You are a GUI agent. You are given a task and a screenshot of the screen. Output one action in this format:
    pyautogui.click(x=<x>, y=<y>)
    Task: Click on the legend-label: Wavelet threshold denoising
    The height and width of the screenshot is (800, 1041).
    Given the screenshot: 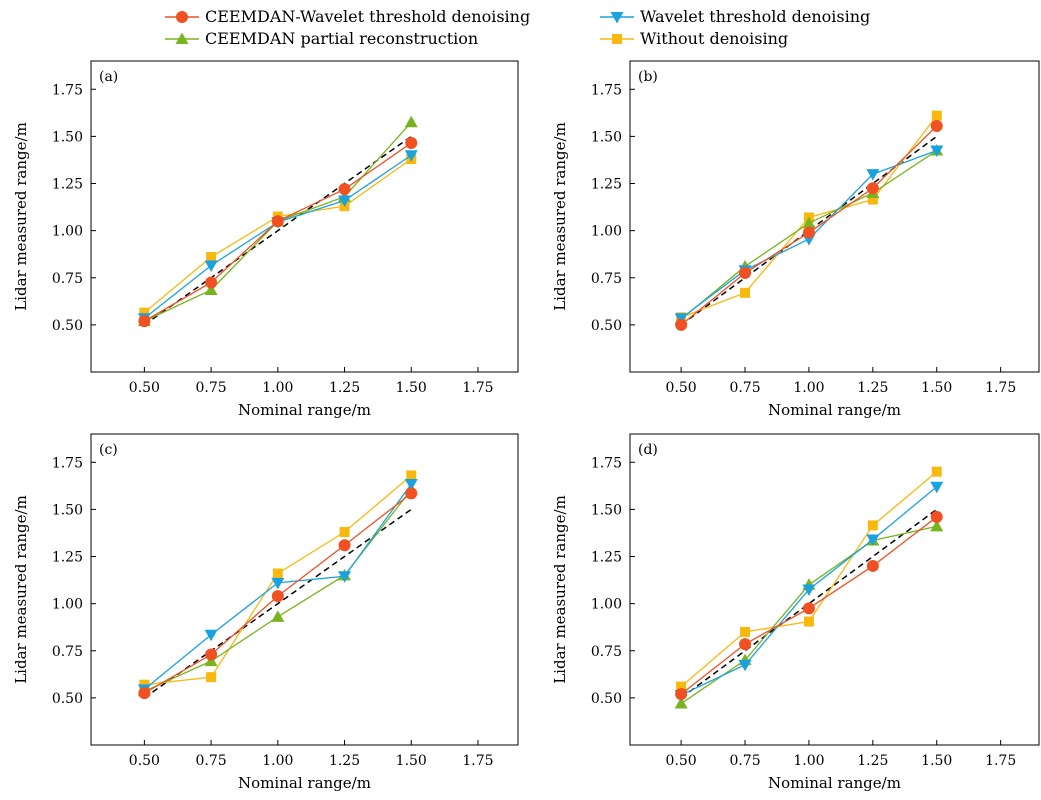 What is the action you would take?
    pyautogui.click(x=755, y=16)
    